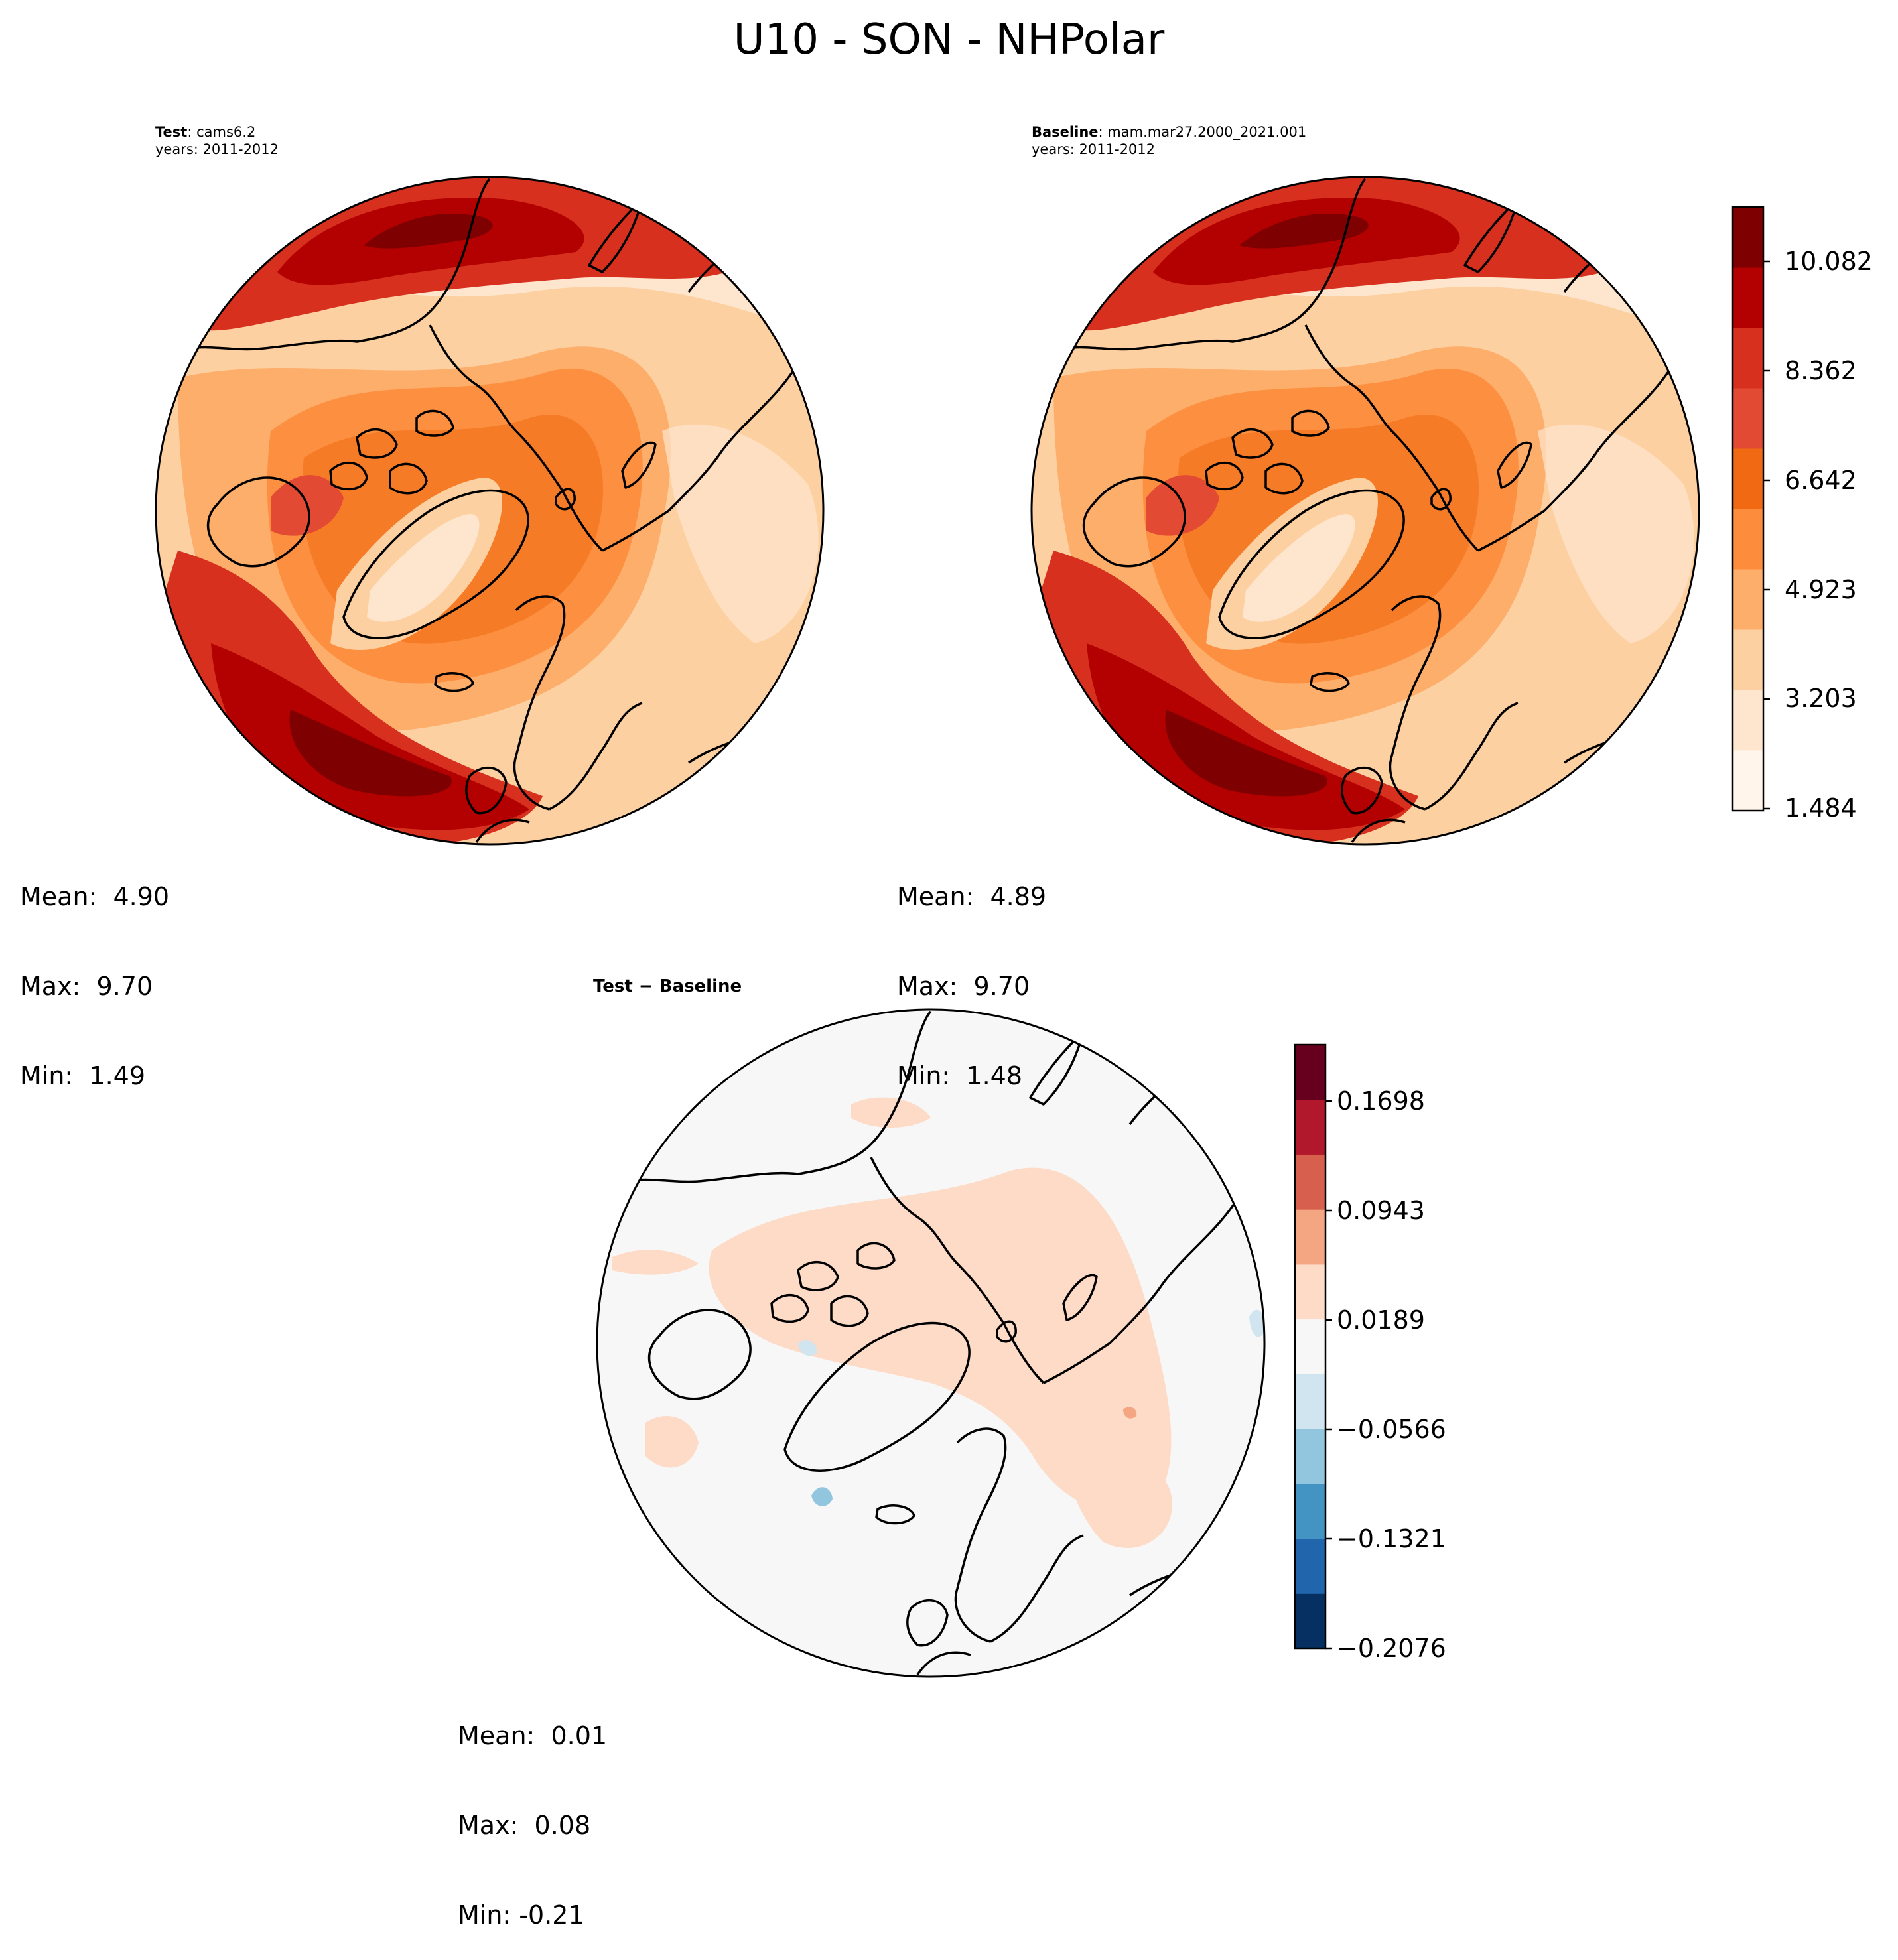 This screenshot has height=1960, width=1898. I want to click on baseline-stats: Mean: 4.89 Max: 9.70 Min: 1.48, so click(971, 971).